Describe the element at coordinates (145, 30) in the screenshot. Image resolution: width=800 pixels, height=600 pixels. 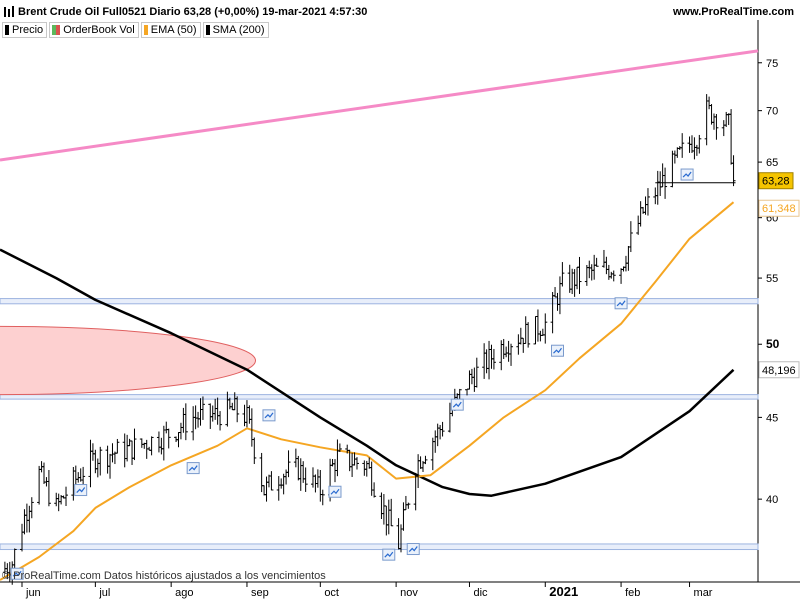
I see `legend-swatch` at that location.